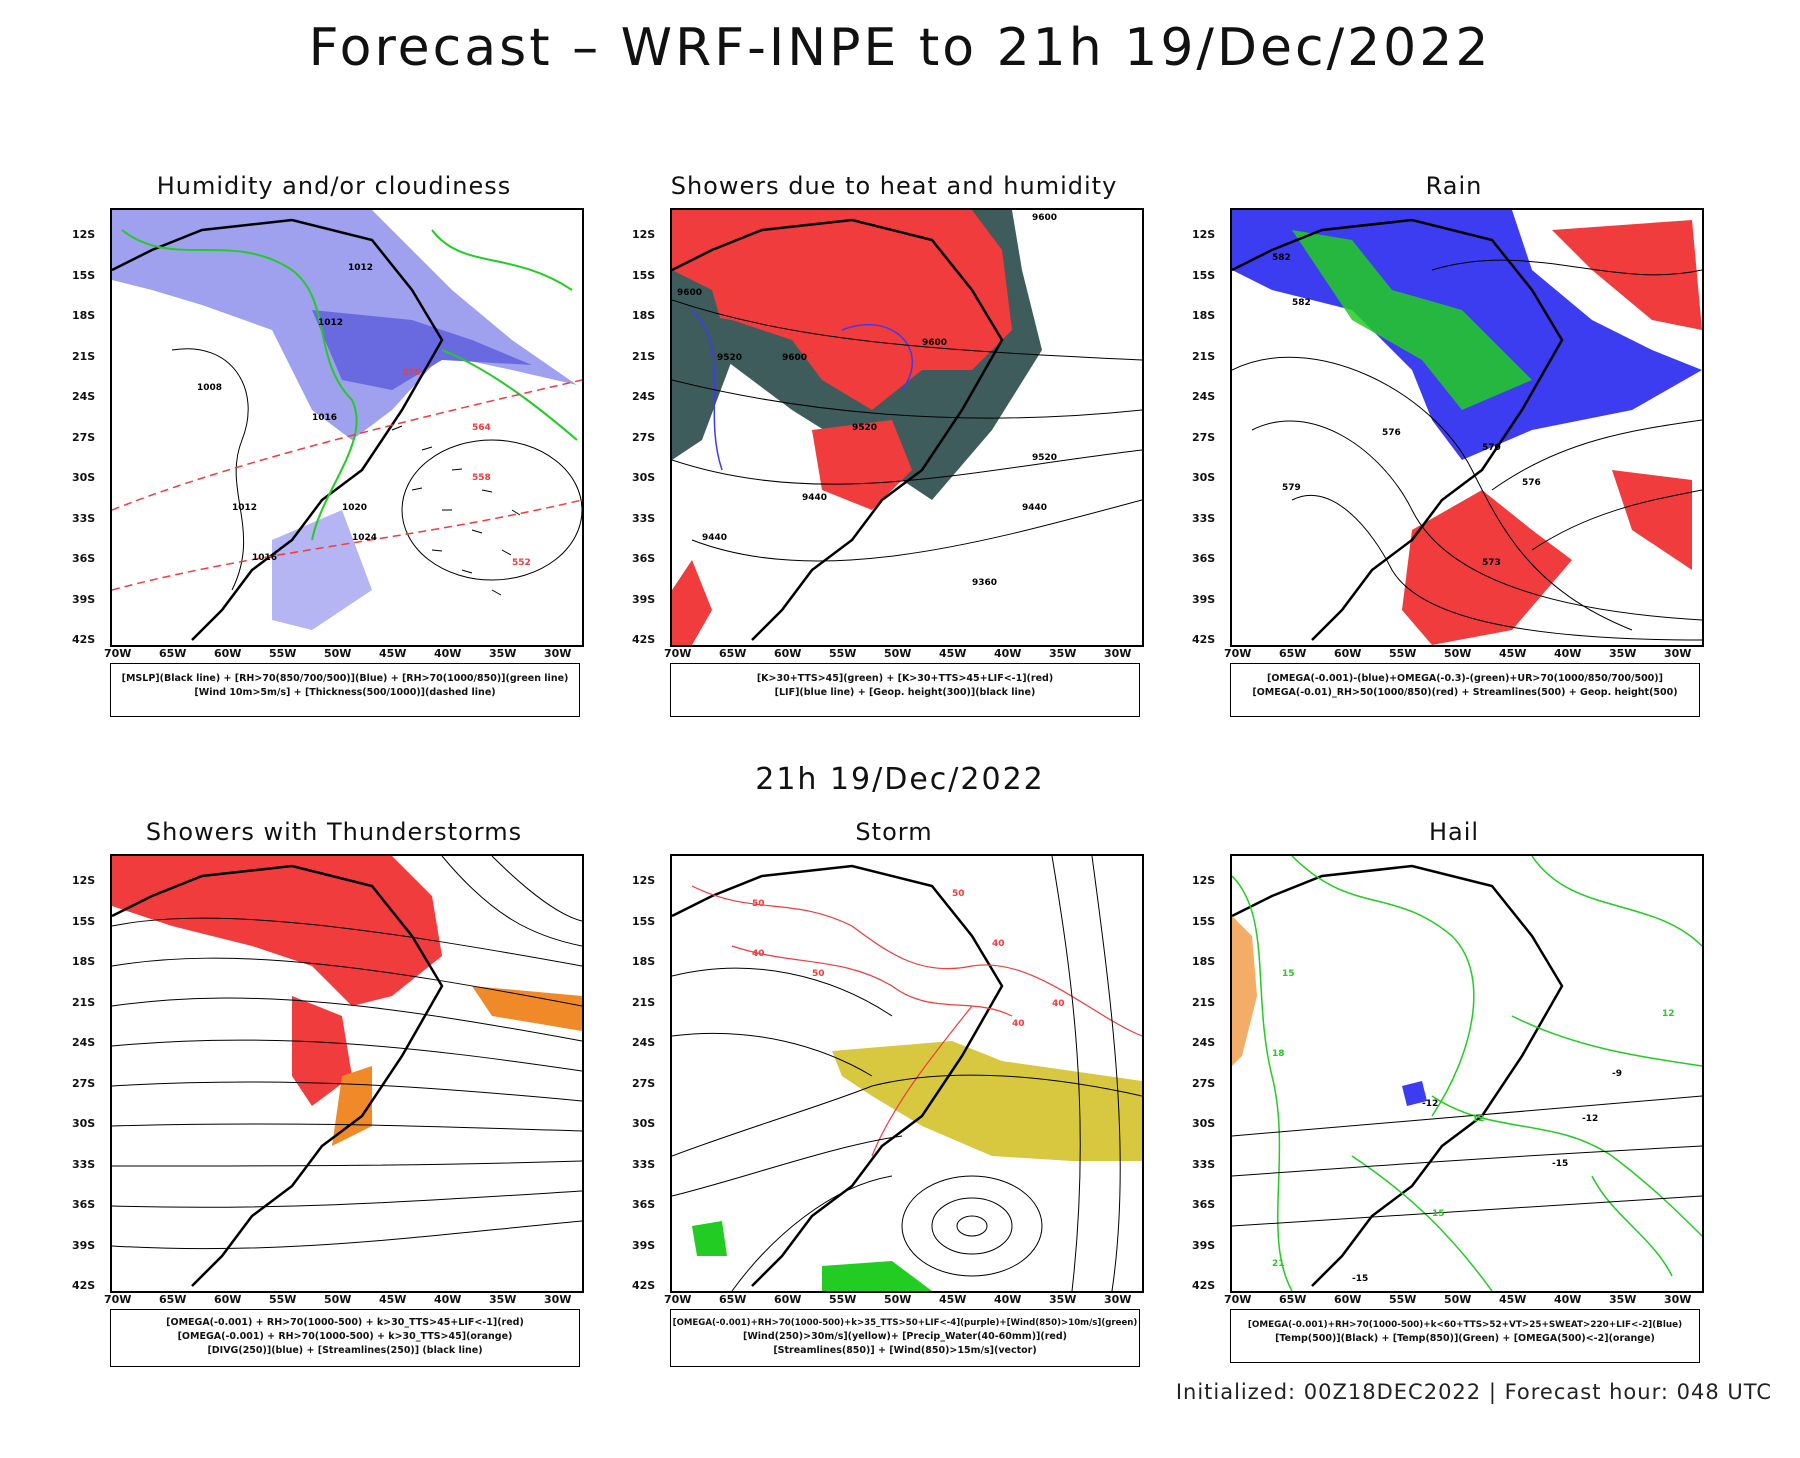 The image size is (1800, 1458). What do you see at coordinates (1454, 832) in the screenshot?
I see `panel-title: Hail` at bounding box center [1454, 832].